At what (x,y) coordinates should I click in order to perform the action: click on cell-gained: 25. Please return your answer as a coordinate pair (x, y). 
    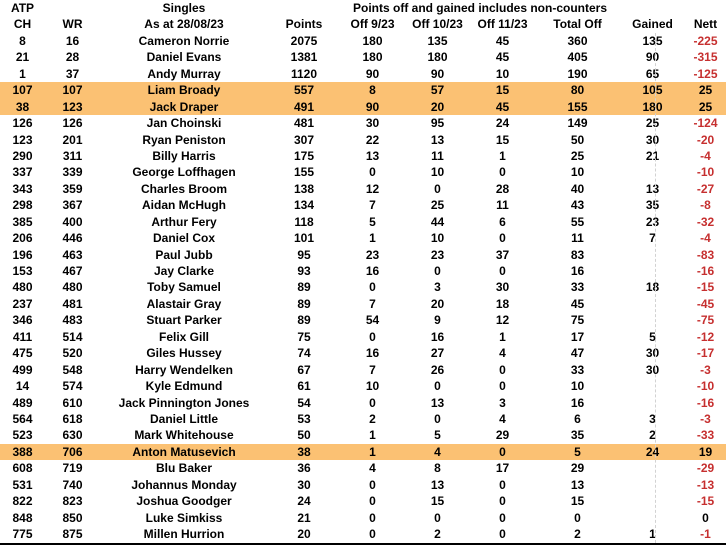
    Looking at the image, I should click on (652, 123).